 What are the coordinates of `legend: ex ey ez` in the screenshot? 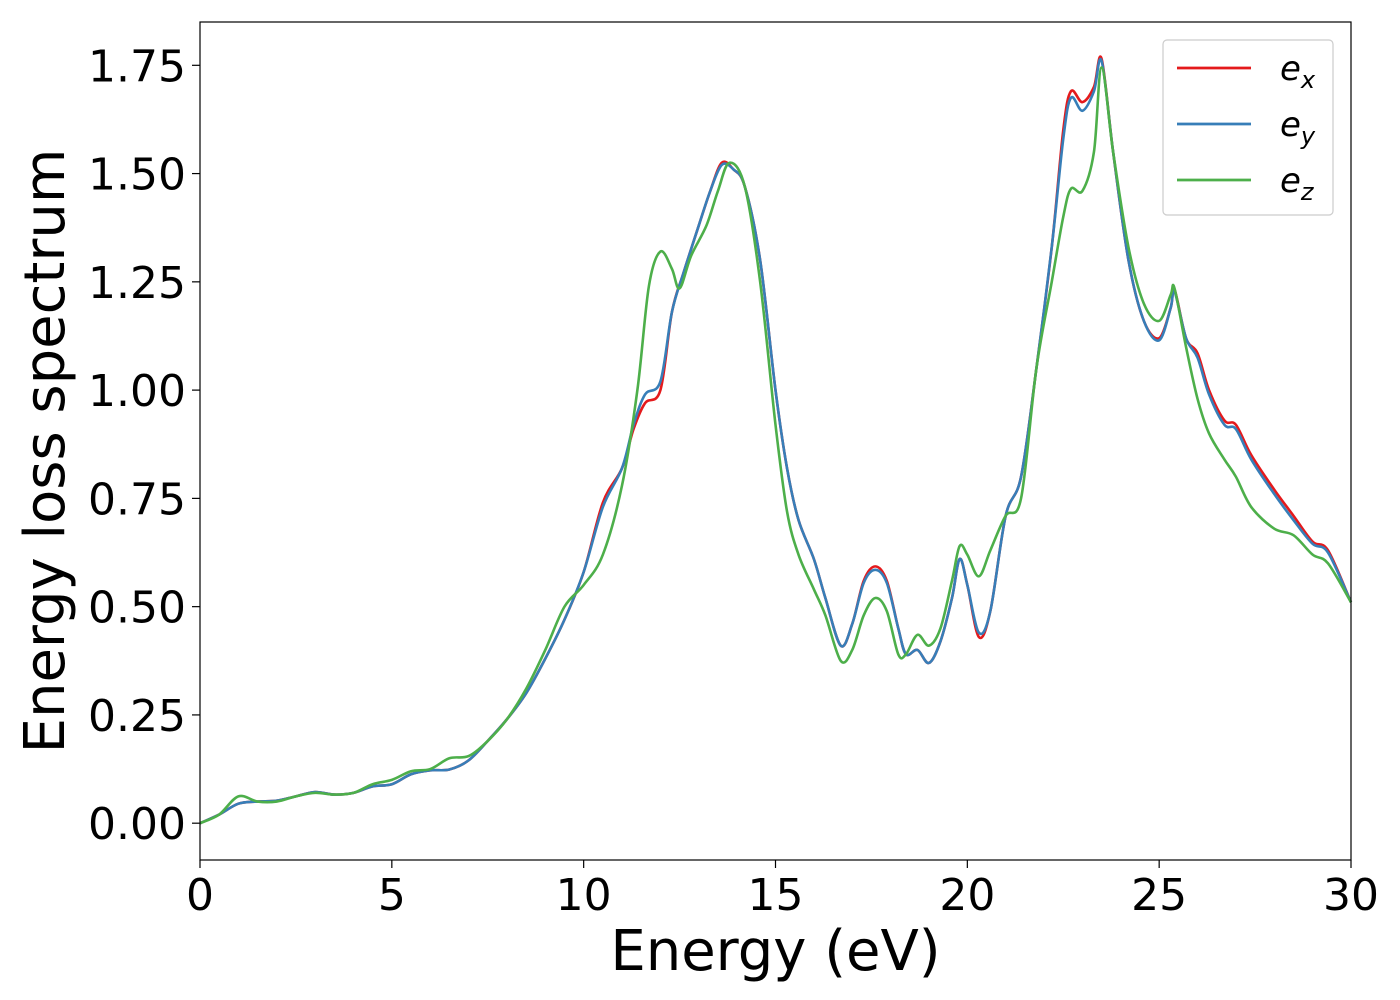 It's located at (1248, 127).